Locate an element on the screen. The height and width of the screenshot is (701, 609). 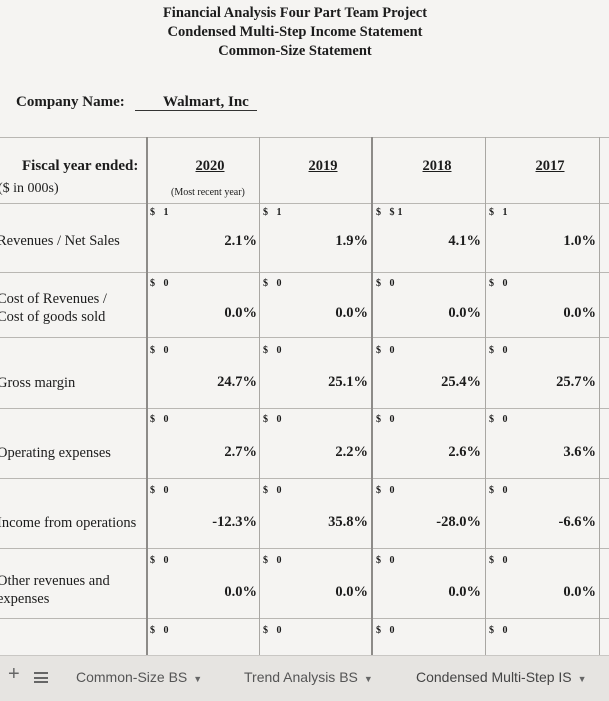
cell-opex-2018: 2.6% is located at coordinates (464, 452).